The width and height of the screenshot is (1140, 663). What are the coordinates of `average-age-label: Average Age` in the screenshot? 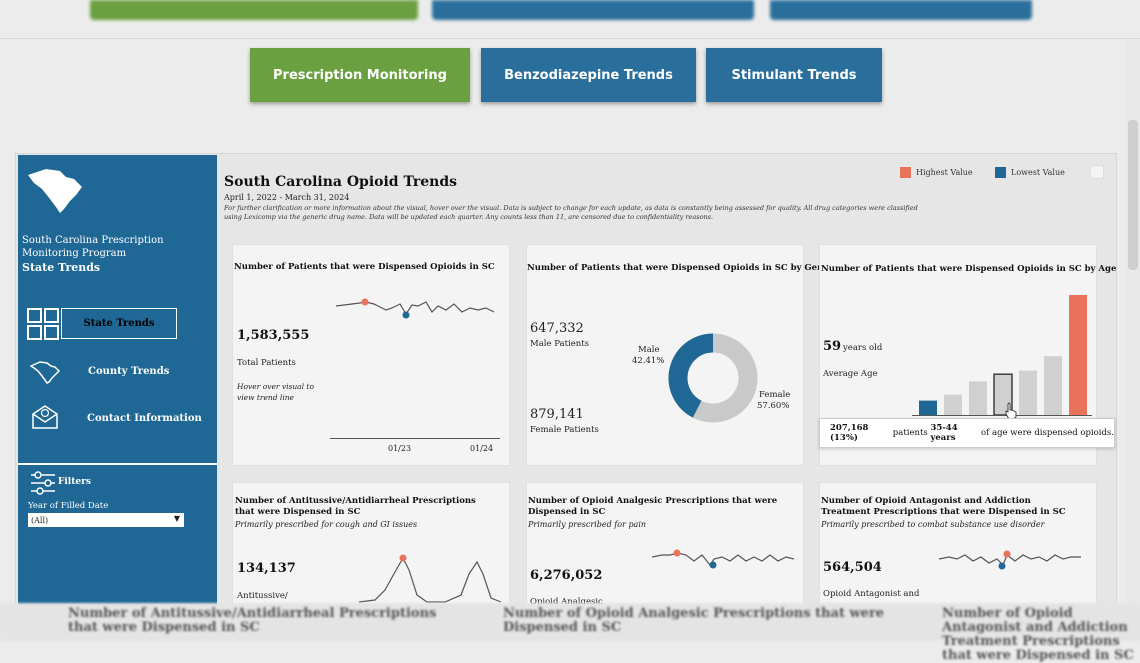 It's located at (850, 374).